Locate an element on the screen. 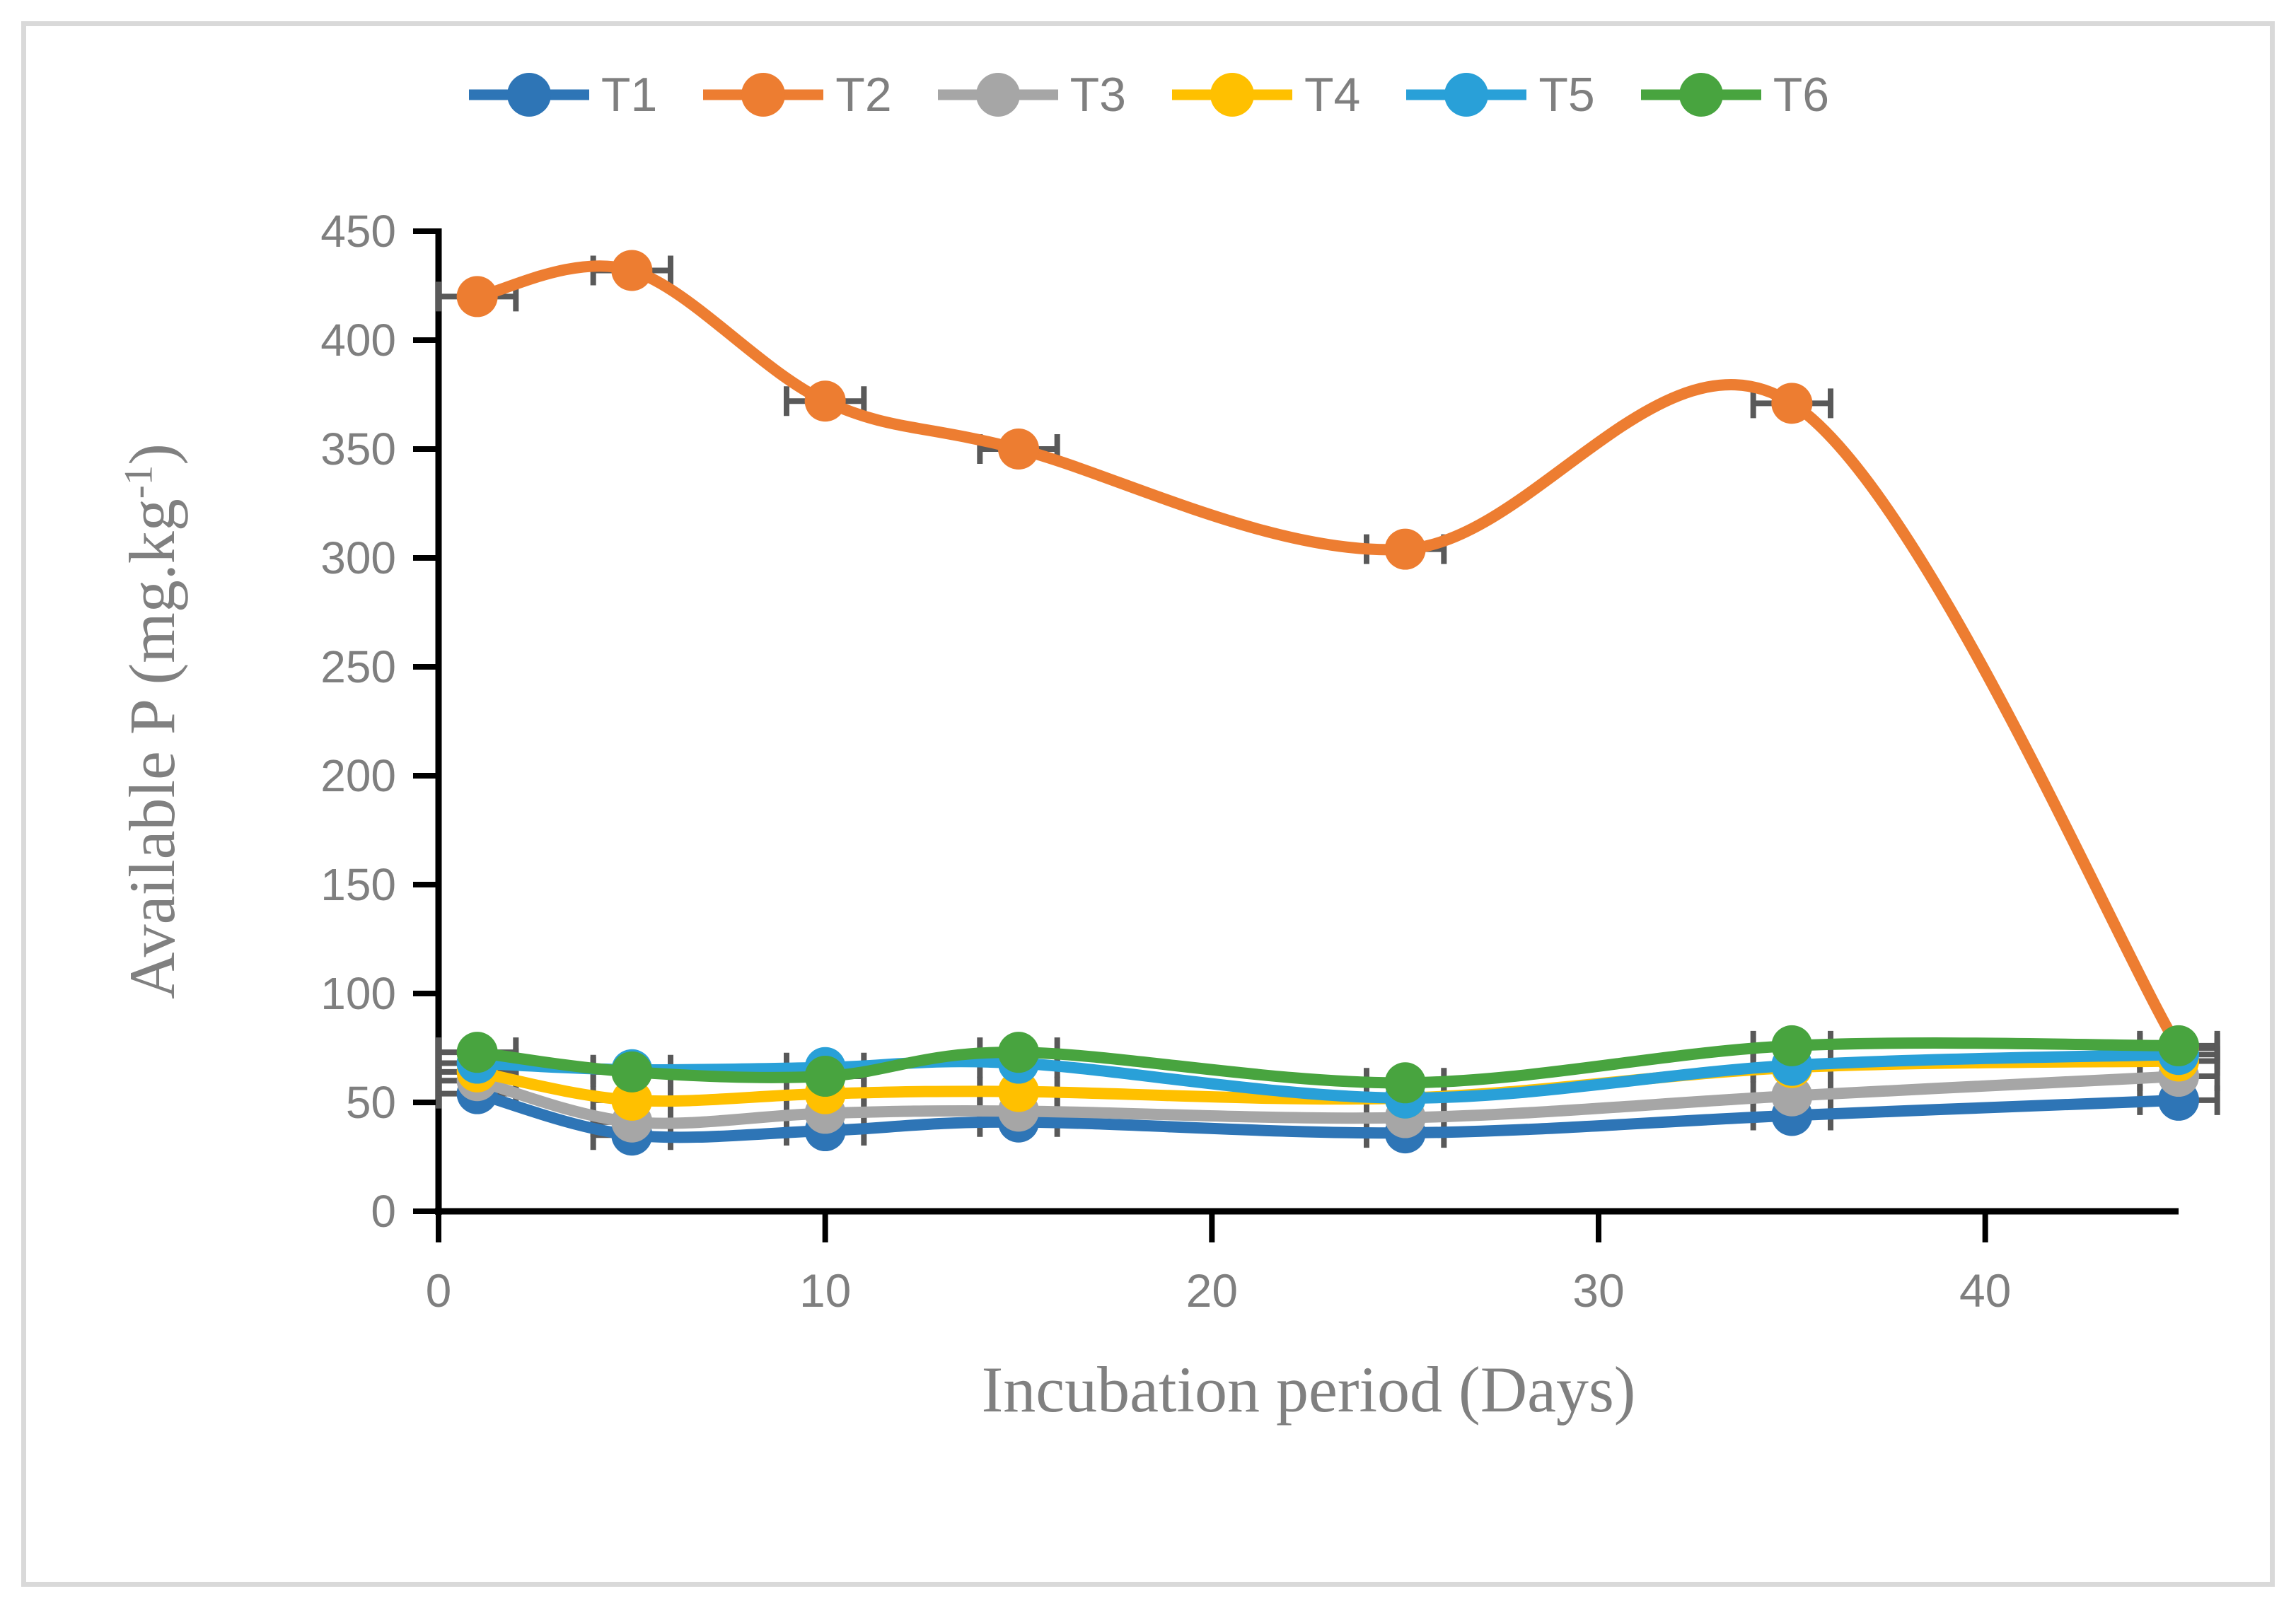 Image resolution: width=2296 pixels, height=1608 pixels. legend-marker-T1-icon is located at coordinates (528, 95).